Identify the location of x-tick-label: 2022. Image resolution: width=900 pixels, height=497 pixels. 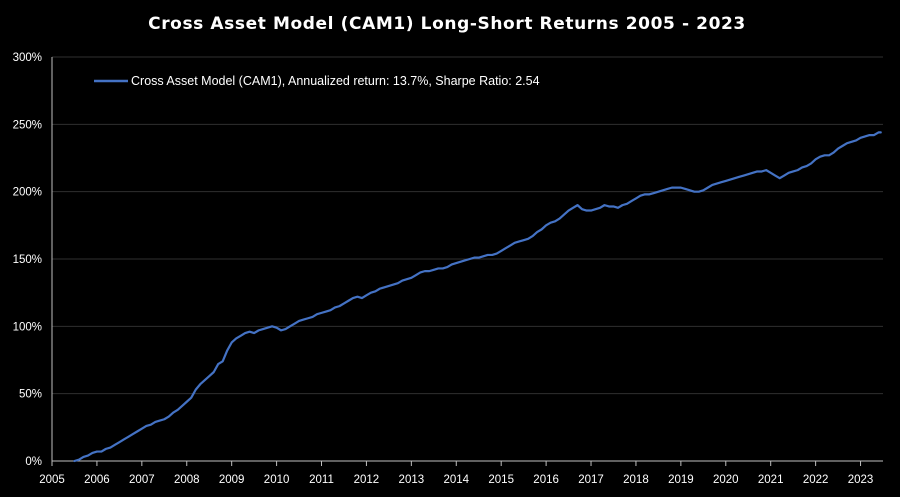
(816, 480).